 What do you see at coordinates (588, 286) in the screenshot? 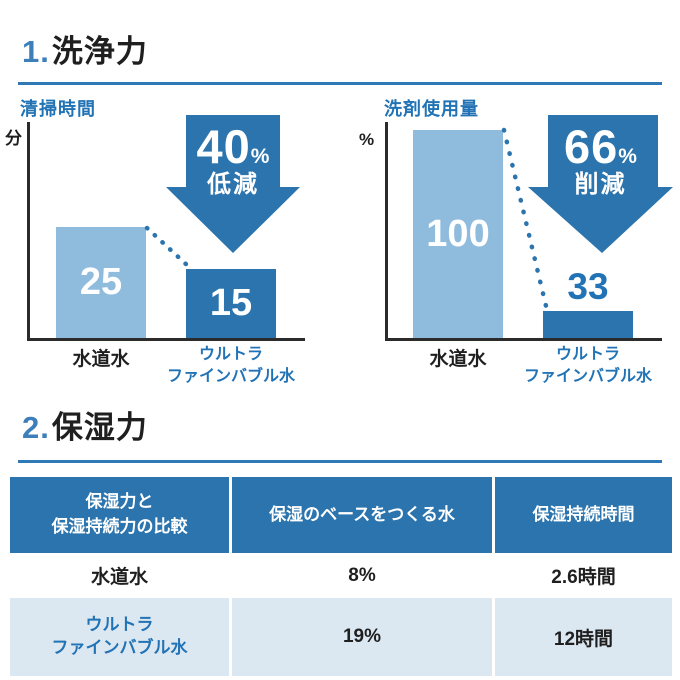
I see `bar-ufb-water-value: 33` at bounding box center [588, 286].